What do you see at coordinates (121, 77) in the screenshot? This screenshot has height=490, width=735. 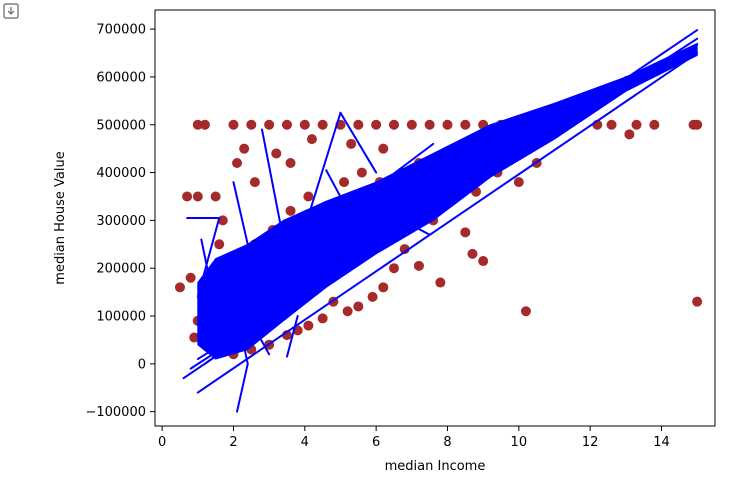 I see `y-tick-label: 600000` at bounding box center [121, 77].